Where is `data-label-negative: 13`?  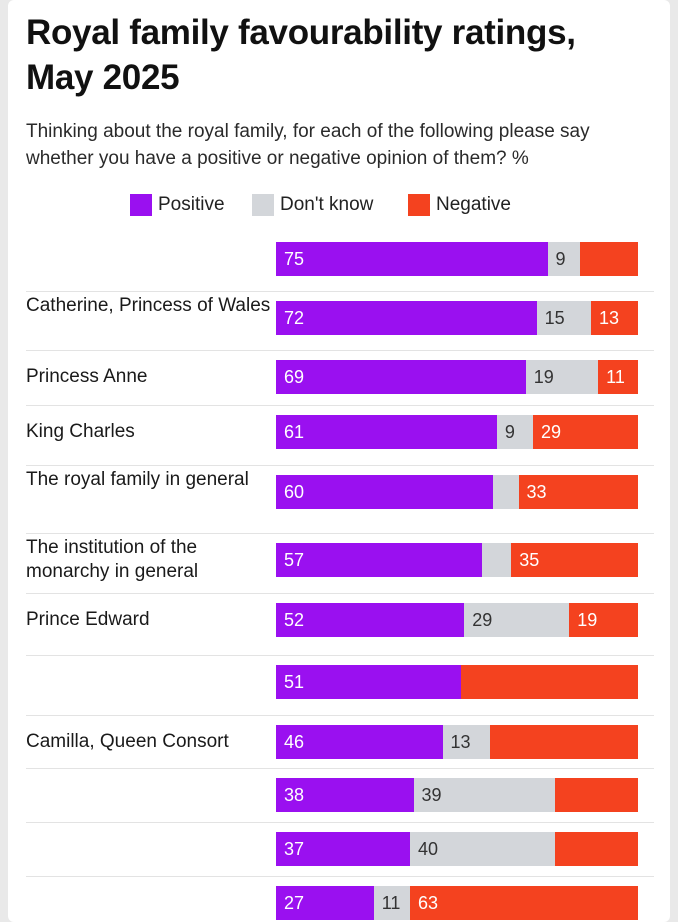
data-label-negative: 13 is located at coordinates (608, 318).